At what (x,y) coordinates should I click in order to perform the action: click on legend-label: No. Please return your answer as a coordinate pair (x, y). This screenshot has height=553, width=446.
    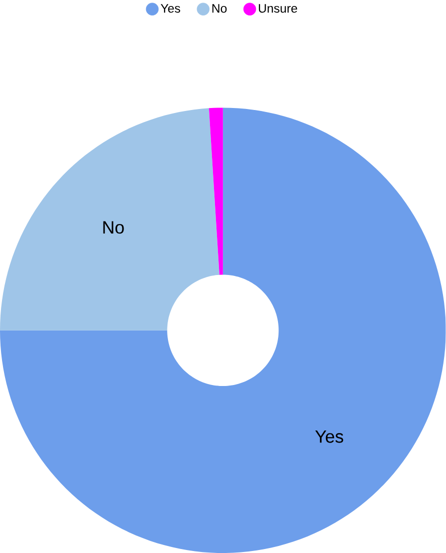
    Looking at the image, I should click on (219, 8).